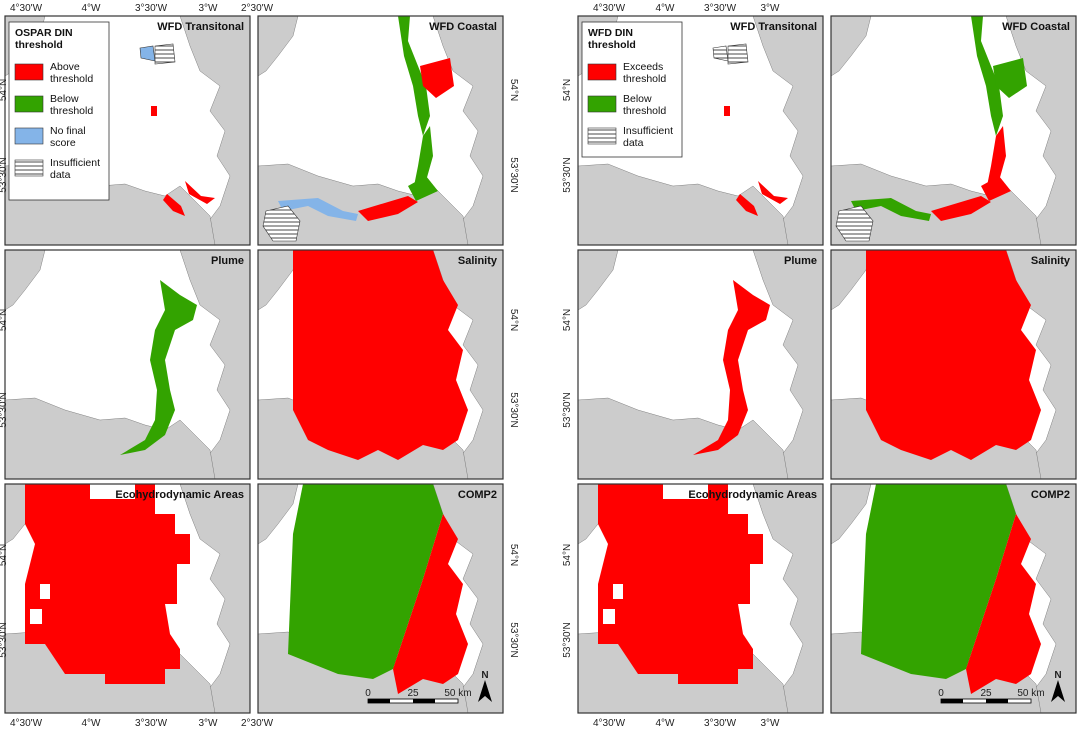 The height and width of the screenshot is (735, 1084). I want to click on panel-title: COMP2, so click(1050, 495).